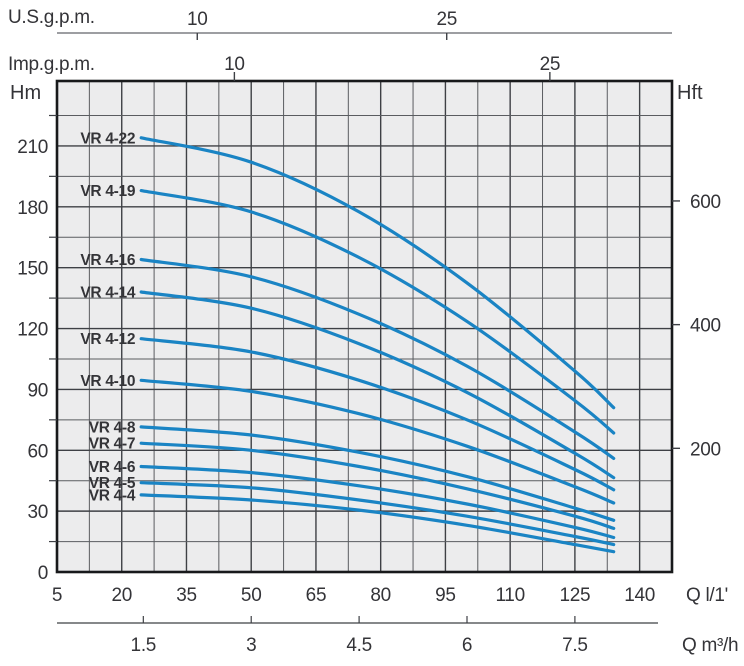 The image size is (744, 666). What do you see at coordinates (112, 495) in the screenshot?
I see `curve-label: VR 4-4` at bounding box center [112, 495].